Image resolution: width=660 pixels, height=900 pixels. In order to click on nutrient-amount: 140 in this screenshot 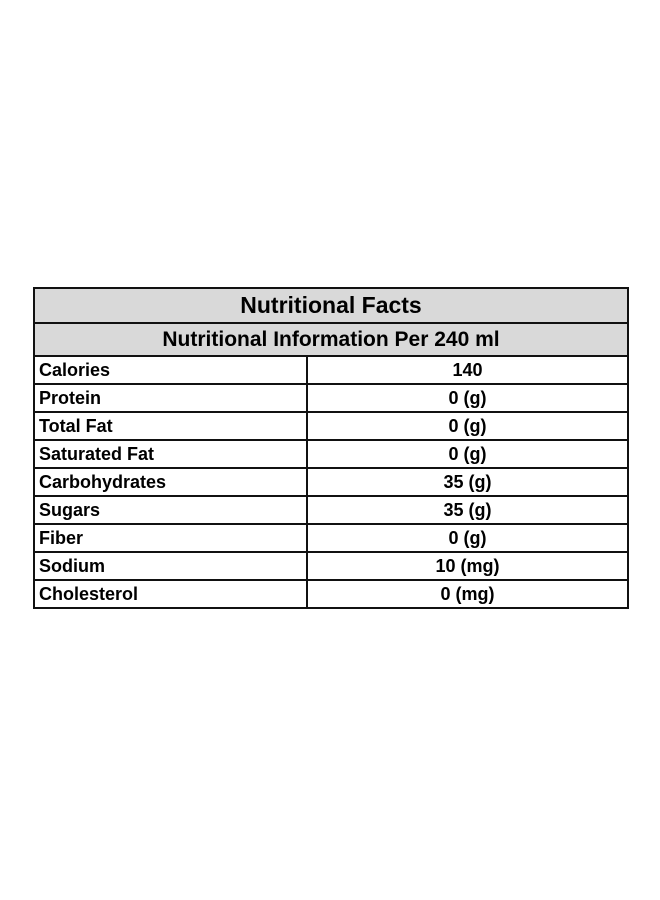, I will do `click(467, 370)`.